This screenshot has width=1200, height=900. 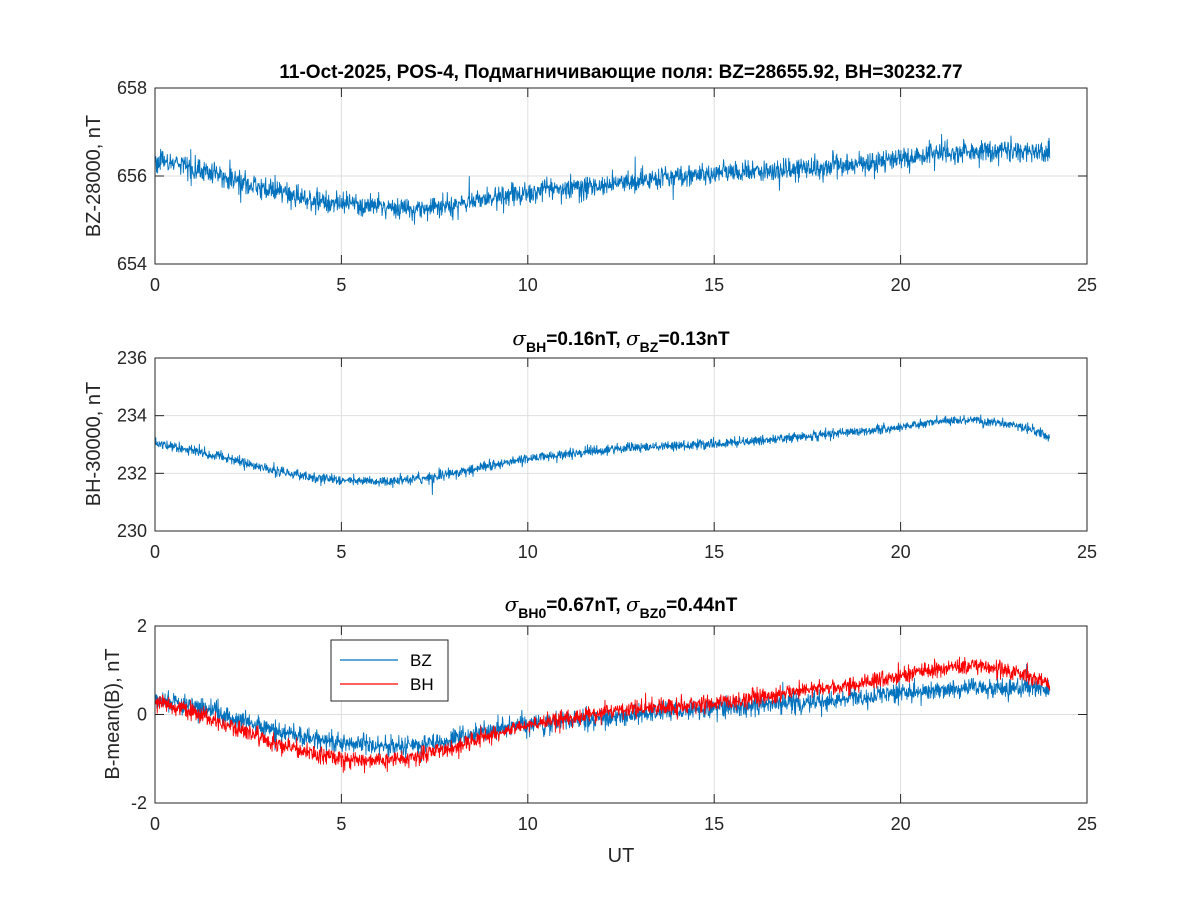 What do you see at coordinates (132, 473) in the screenshot?
I see `y-tick-label: 232` at bounding box center [132, 473].